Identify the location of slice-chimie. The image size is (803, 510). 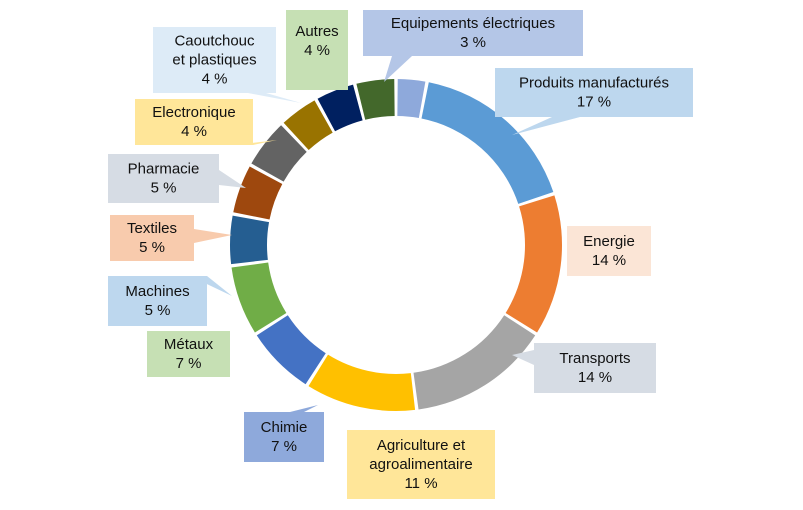
(291, 350).